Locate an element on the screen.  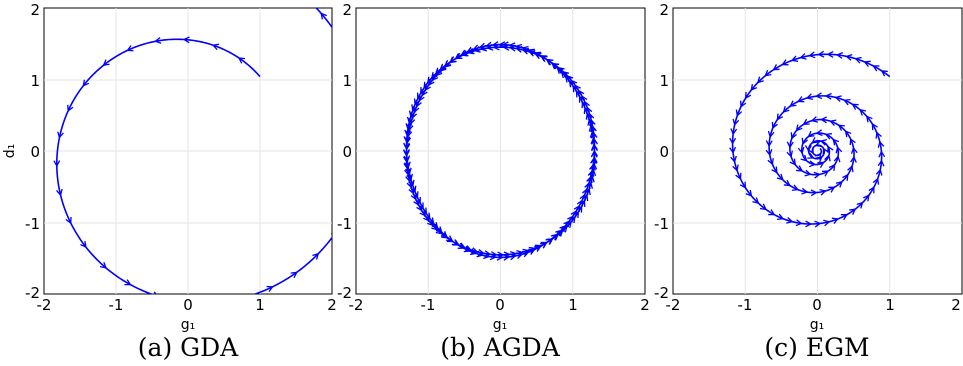
panel-b-ytick-label: 2 is located at coordinates (347, 10).